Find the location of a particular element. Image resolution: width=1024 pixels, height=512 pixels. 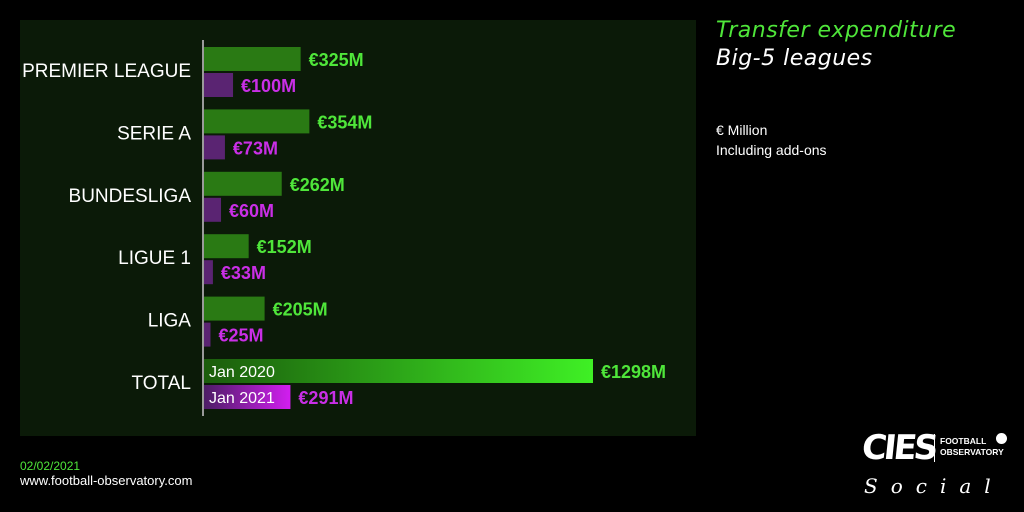

cies-logo: CIES FOOTBALL OBSERVATORY Social is located at coordinates (935, 468).